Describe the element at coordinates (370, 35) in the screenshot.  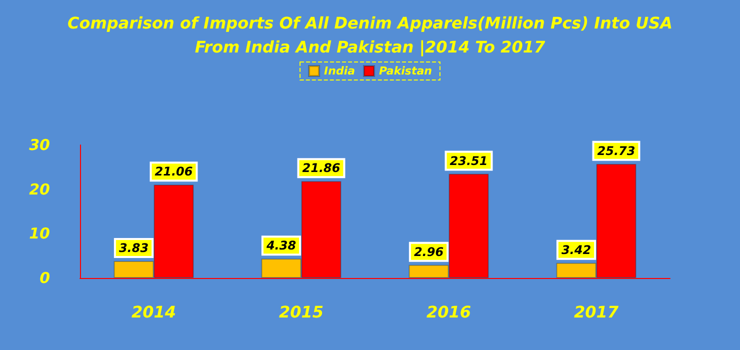
I see `chart-title: Comparison of Imports Of All Denim Apparels(Million Pcs) Into USA From India And Pakistan |2014 To 2017` at that location.